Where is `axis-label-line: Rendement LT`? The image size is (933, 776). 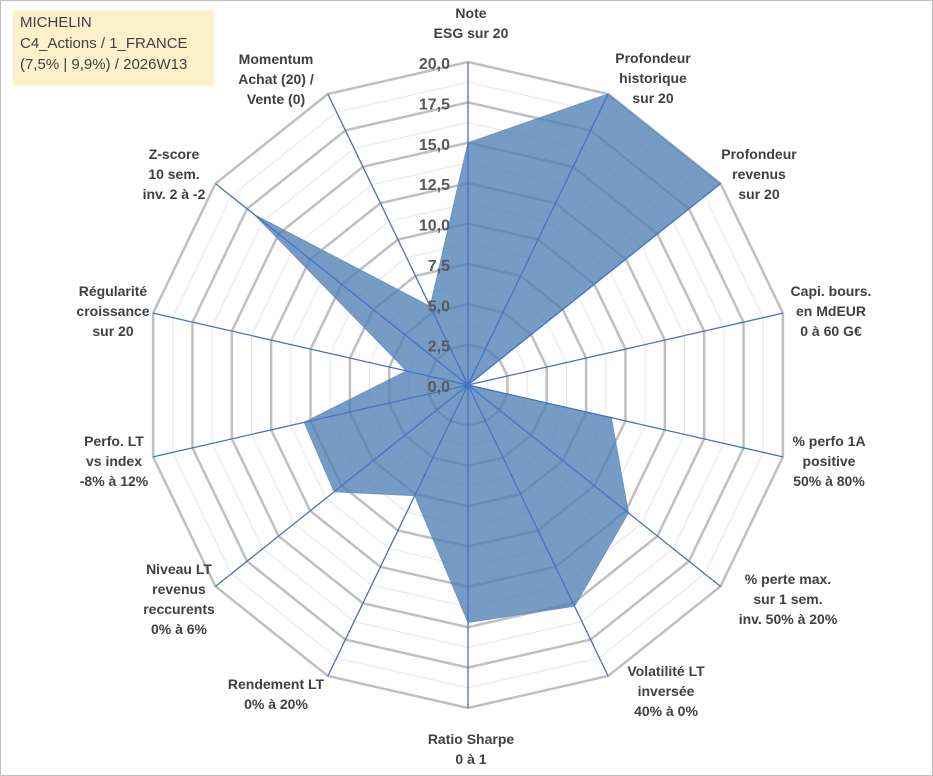 axis-label-line: Rendement LT is located at coordinates (276, 684).